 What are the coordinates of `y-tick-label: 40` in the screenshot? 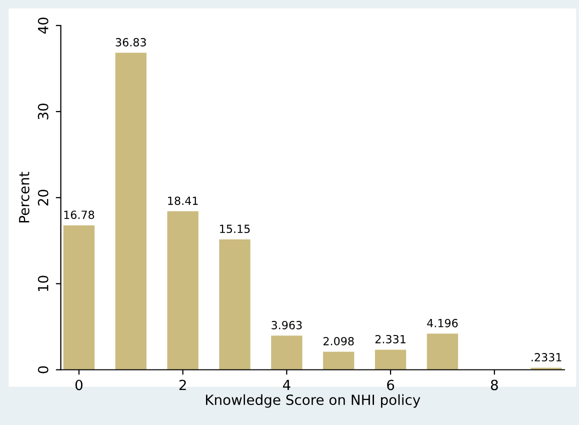 It's located at (43, 26).